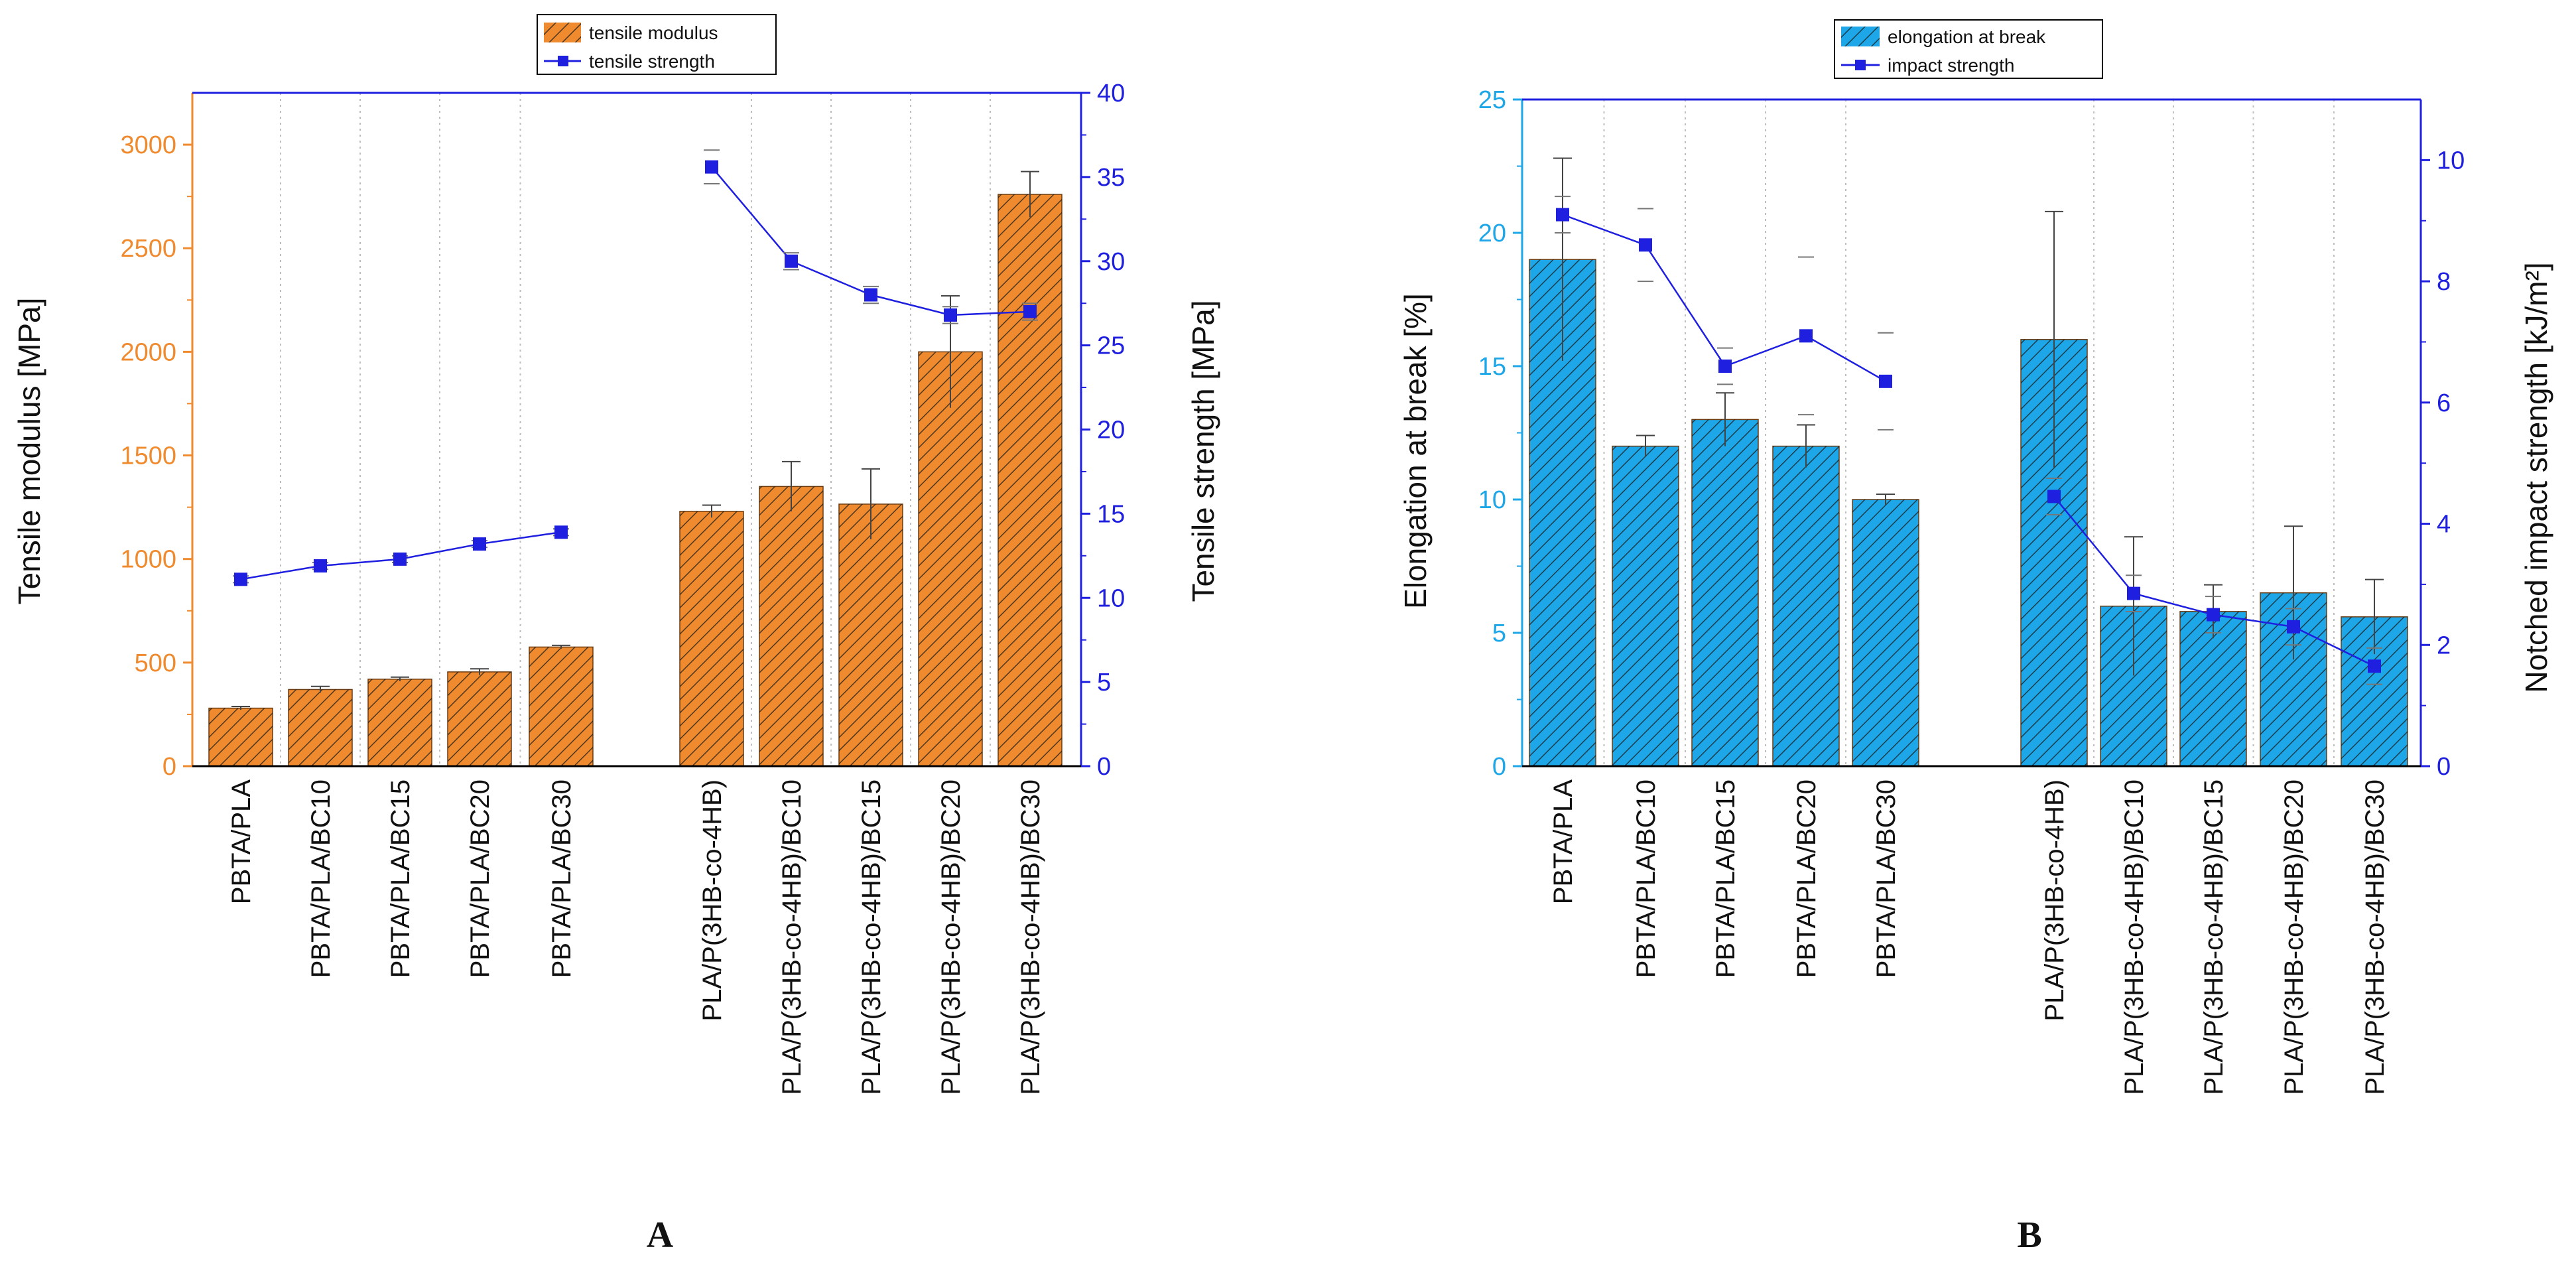 Image resolution: width=2576 pixels, height=1267 pixels. I want to click on y-axis-title-right: Tensile strength [MPa], so click(1203, 451).